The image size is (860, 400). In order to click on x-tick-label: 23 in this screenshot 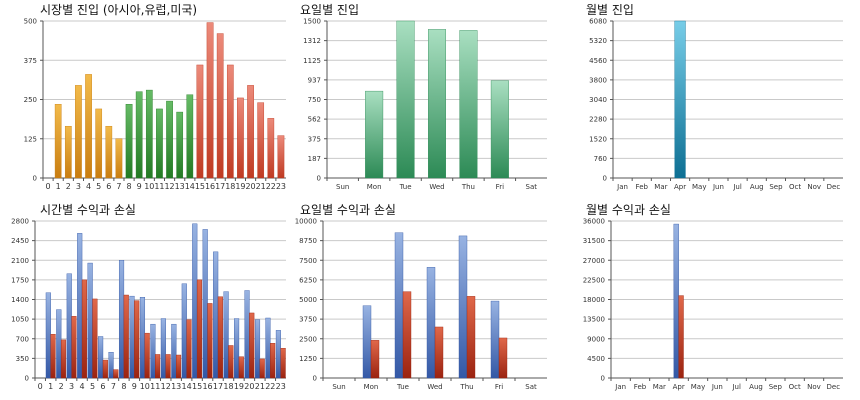, I will do `click(281, 186)`.